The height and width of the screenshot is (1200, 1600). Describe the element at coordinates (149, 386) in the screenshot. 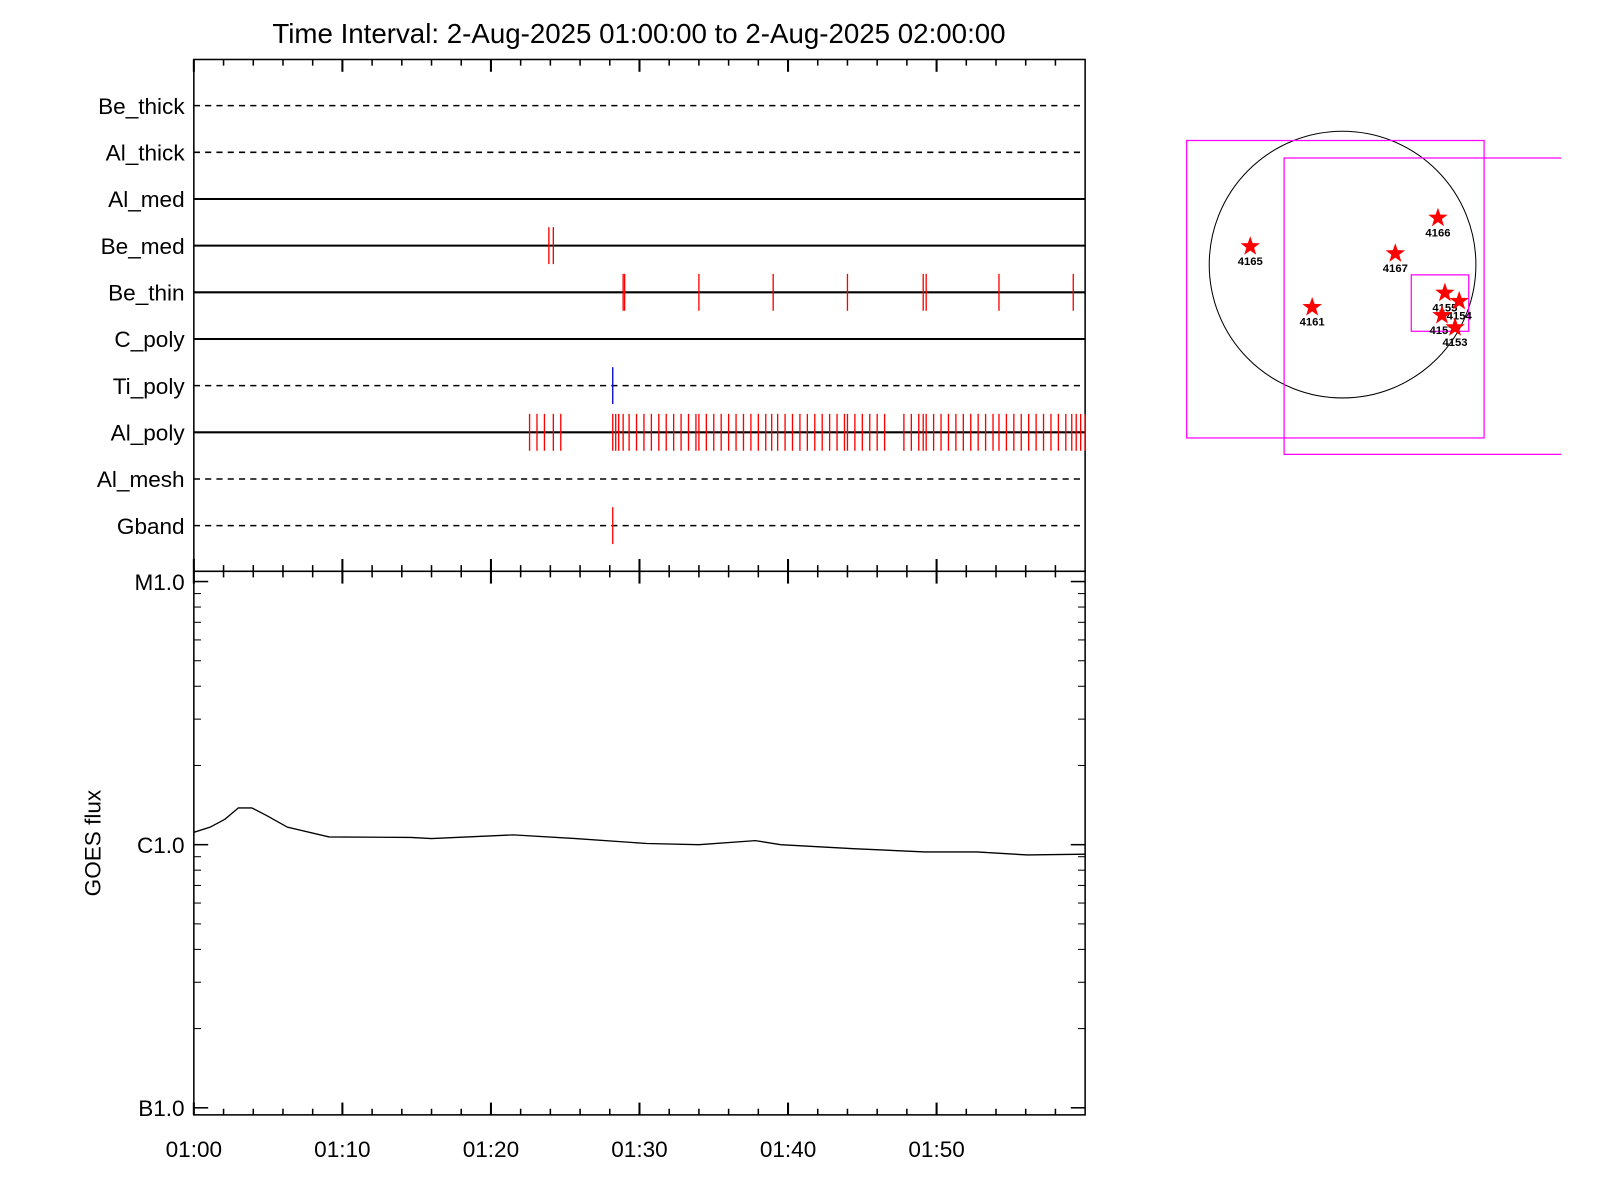

I see `filter-label: Ti_poly` at that location.